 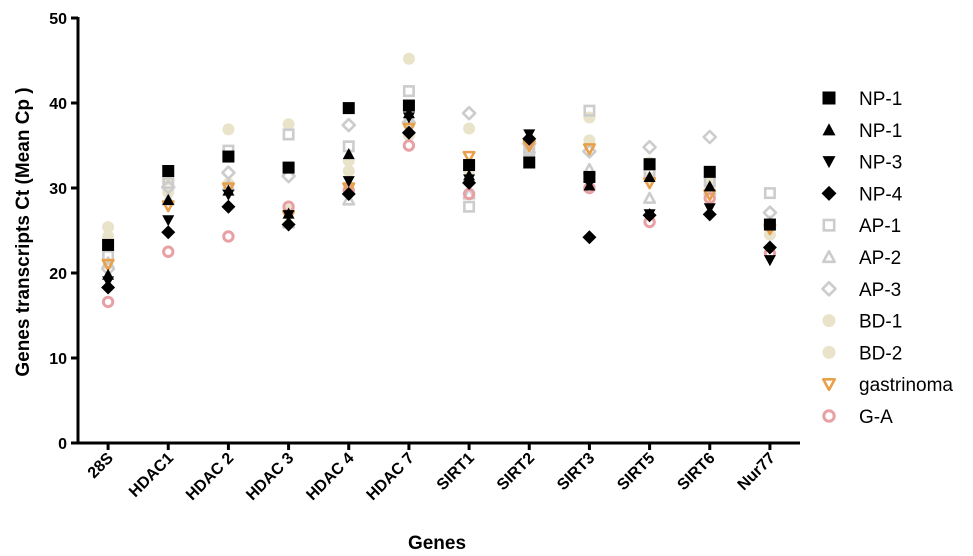 I want to click on legend-label: AP-1, so click(x=880, y=226).